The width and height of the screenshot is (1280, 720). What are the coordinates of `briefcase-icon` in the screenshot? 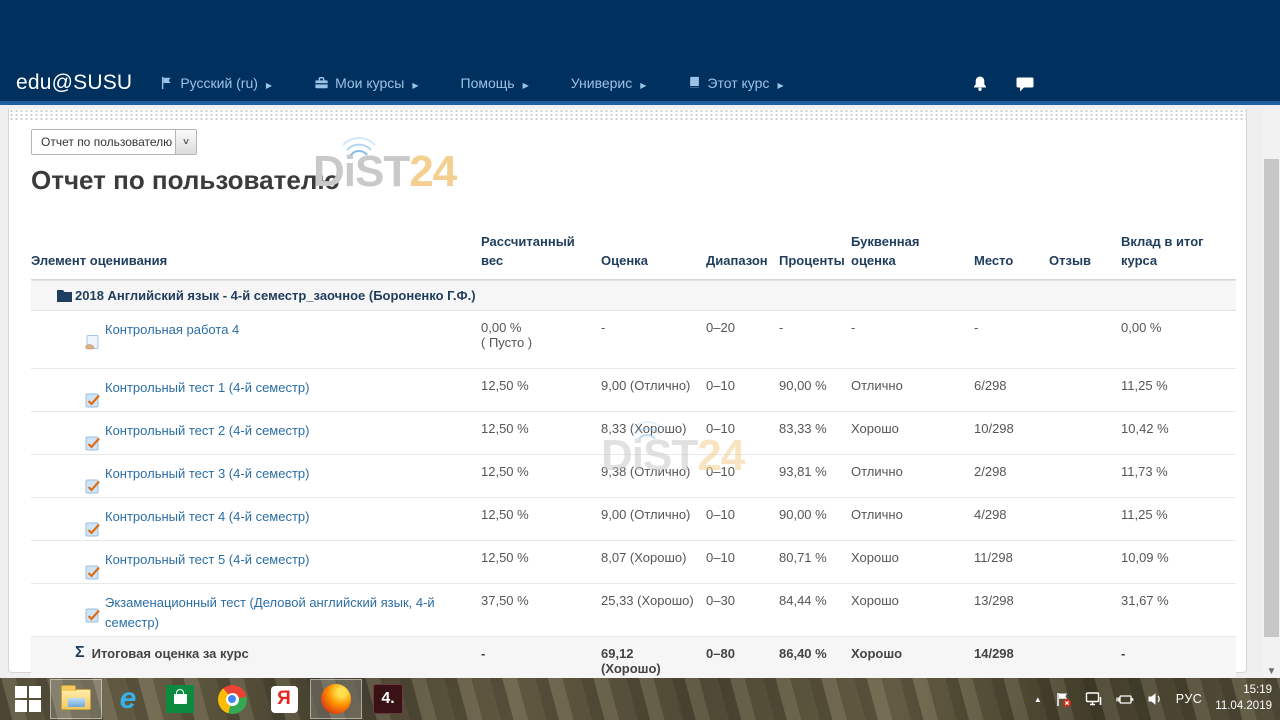 It's located at (321, 83).